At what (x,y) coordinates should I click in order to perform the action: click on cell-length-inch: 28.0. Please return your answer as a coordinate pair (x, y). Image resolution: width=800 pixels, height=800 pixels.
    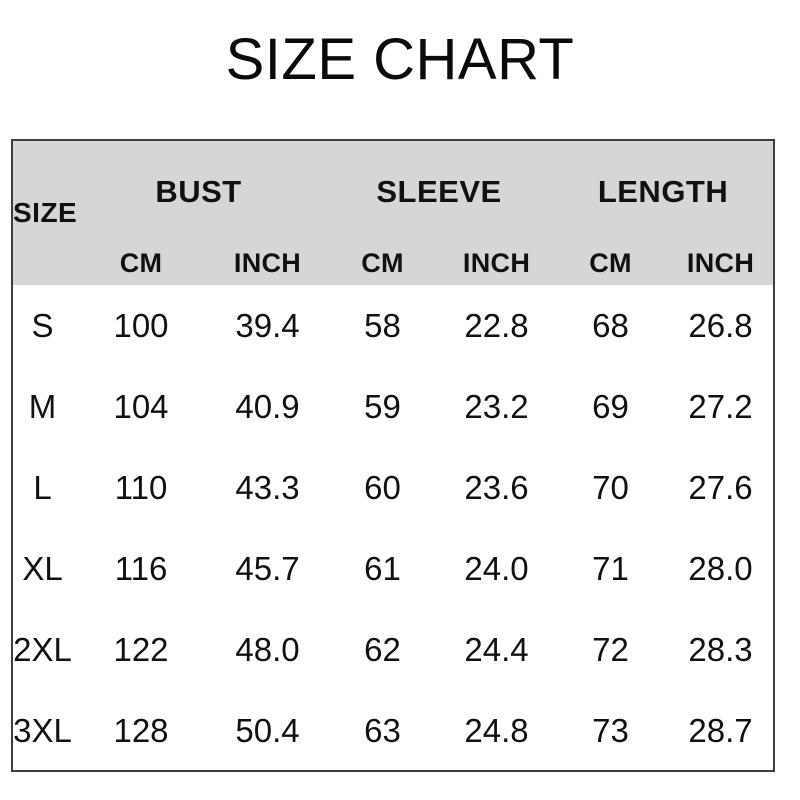
    Looking at the image, I should click on (720, 568).